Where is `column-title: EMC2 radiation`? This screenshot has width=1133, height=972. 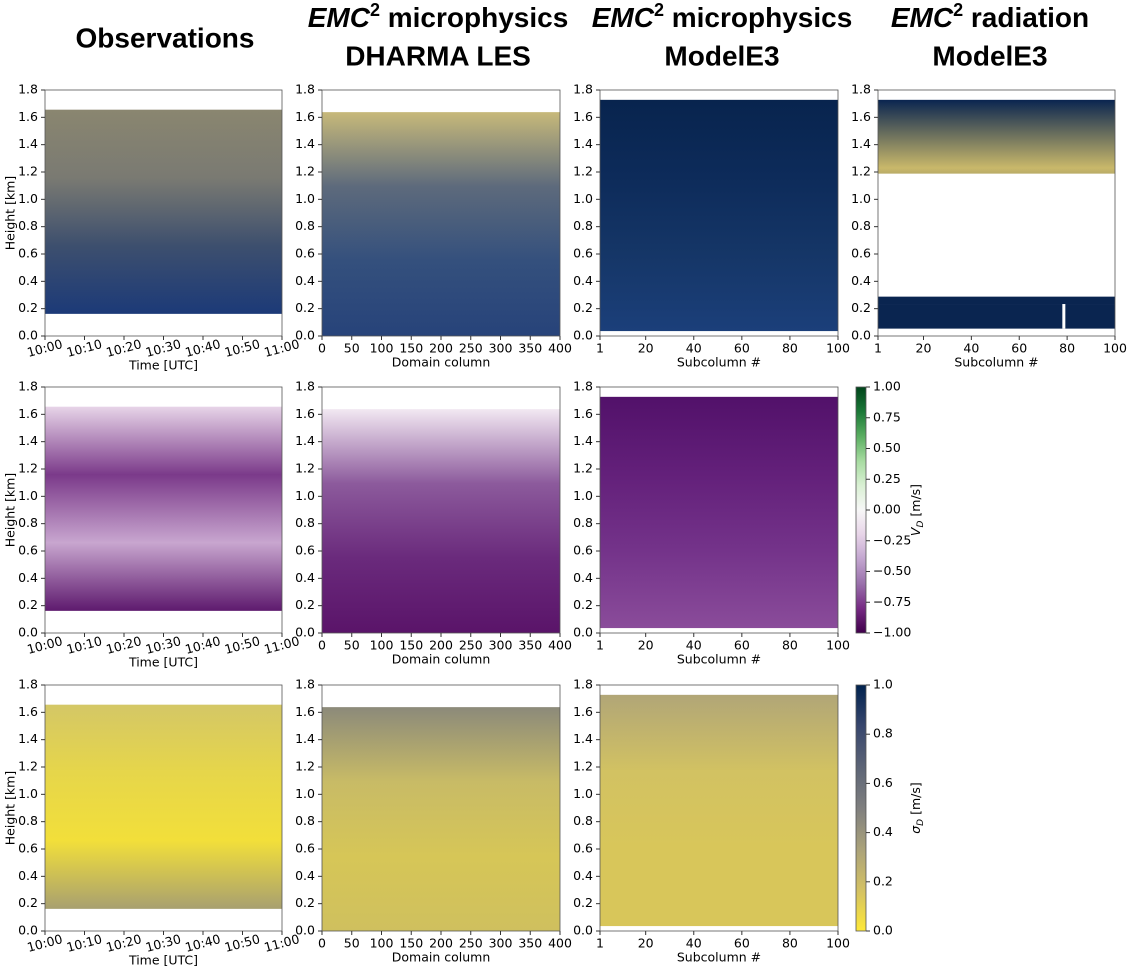
column-title: EMC2 radiation is located at coordinates (990, 16).